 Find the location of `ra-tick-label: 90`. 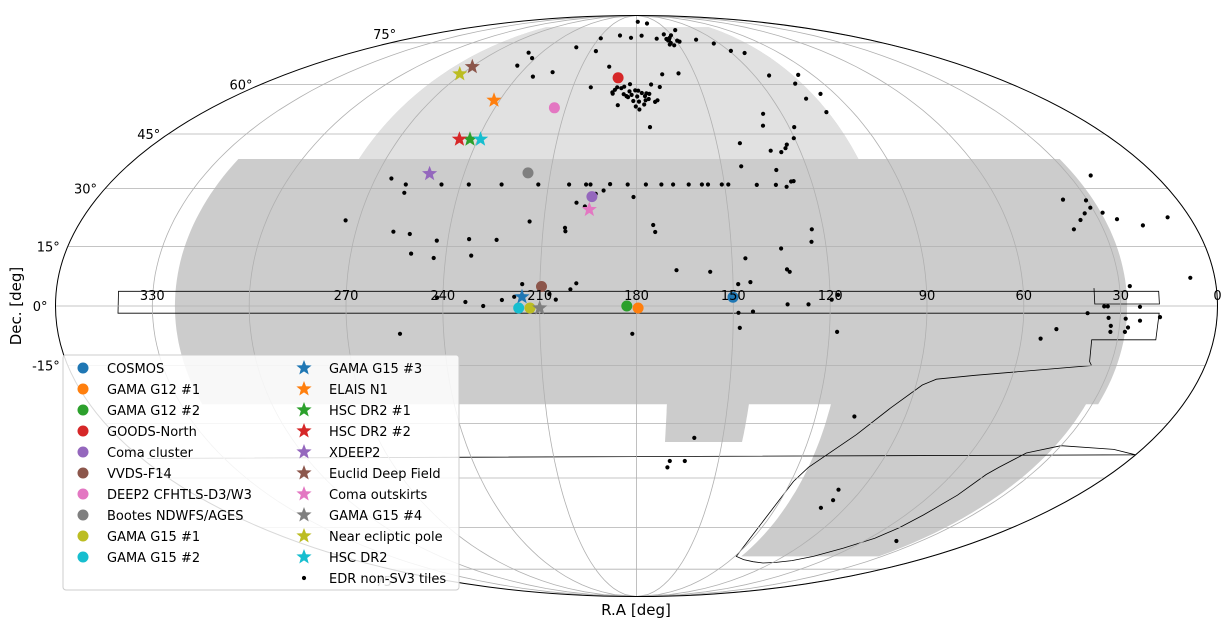

ra-tick-label: 90 is located at coordinates (927, 296).